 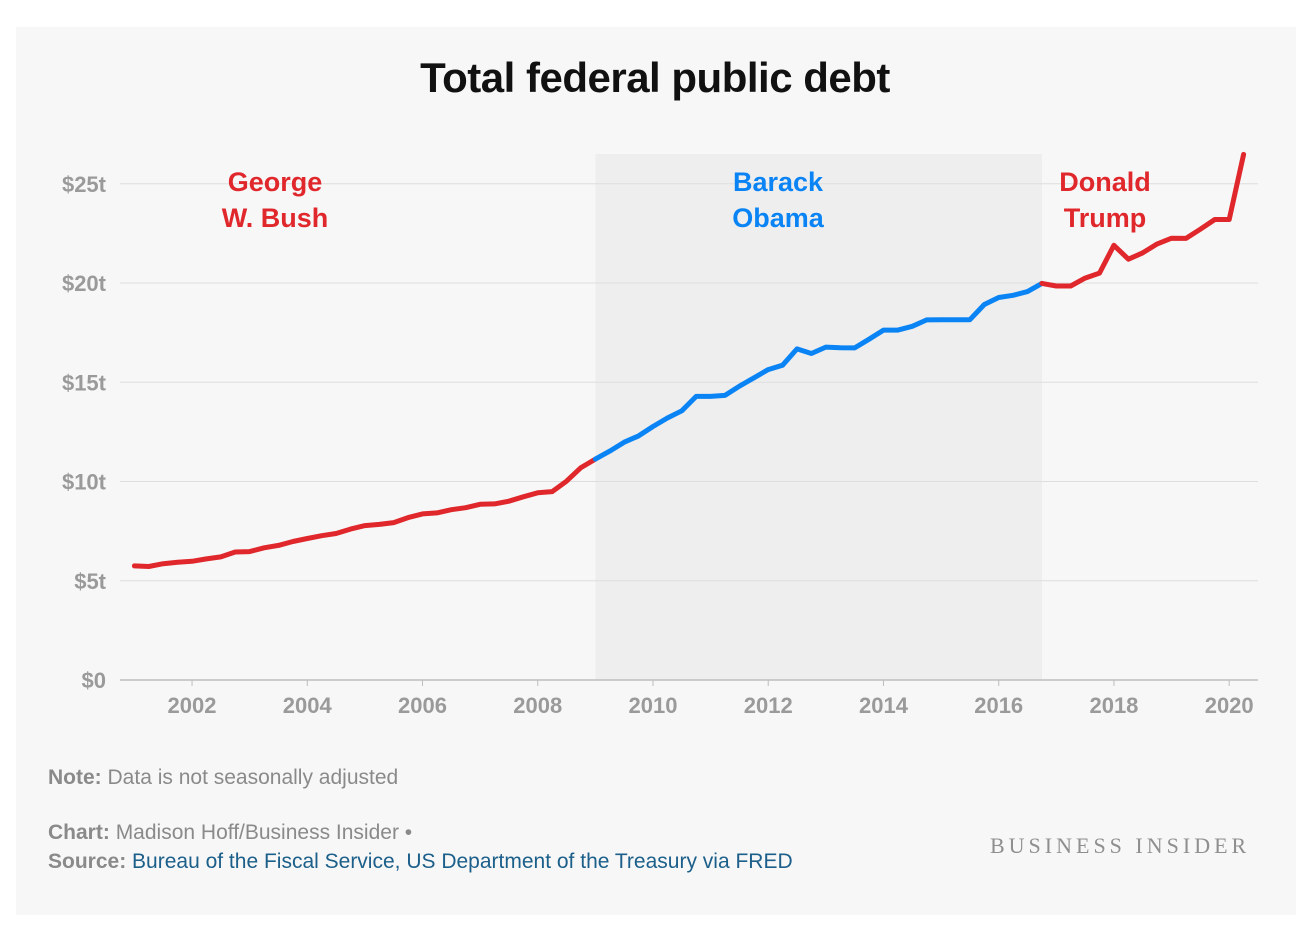 What do you see at coordinates (778, 200) in the screenshot?
I see `president-label: Barack Obama` at bounding box center [778, 200].